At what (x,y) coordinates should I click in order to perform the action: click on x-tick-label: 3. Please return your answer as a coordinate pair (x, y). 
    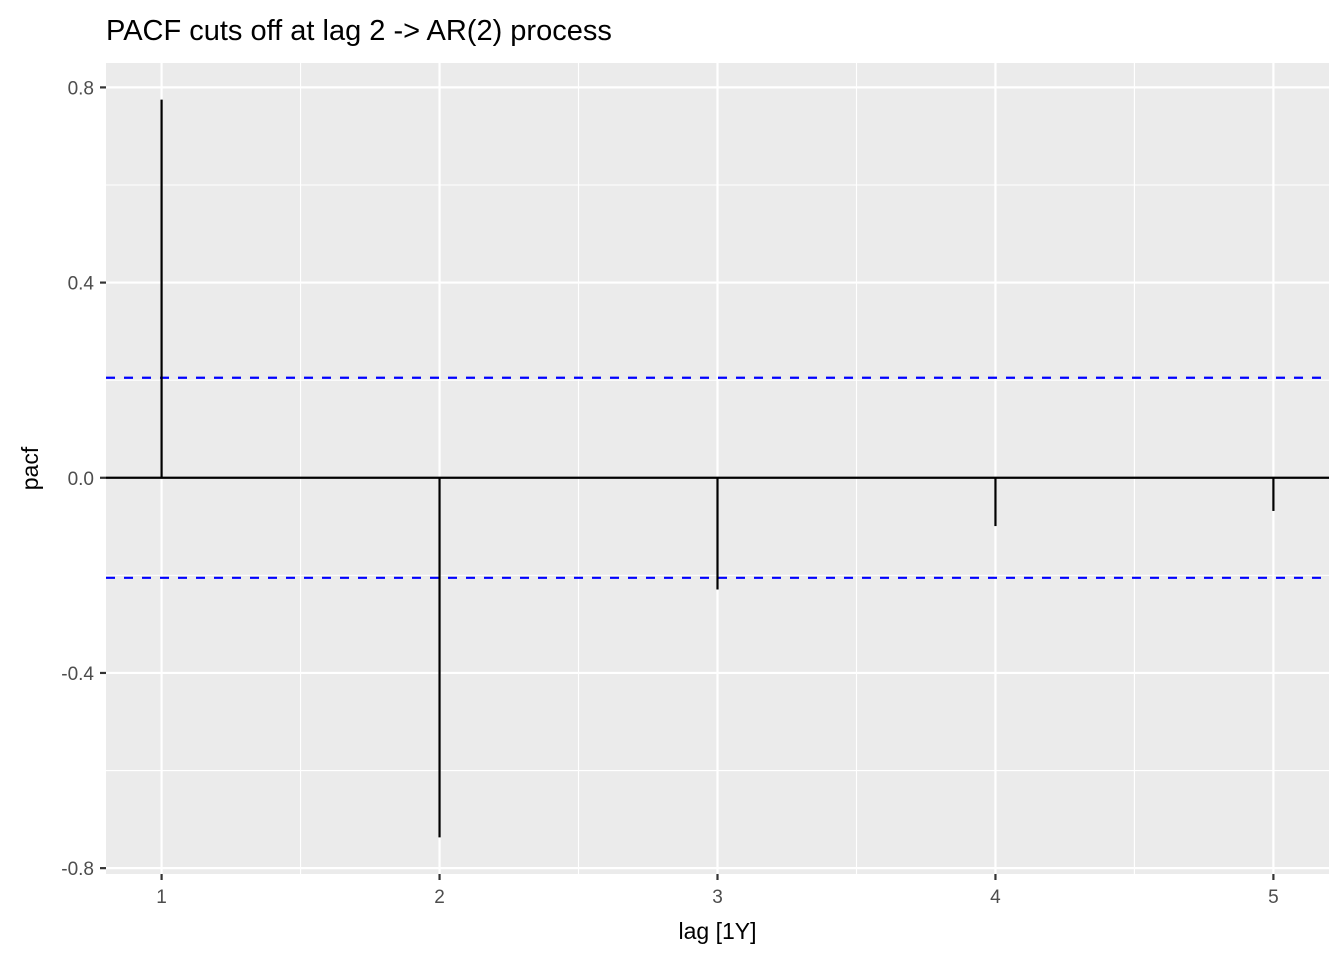
    Looking at the image, I should click on (717, 897).